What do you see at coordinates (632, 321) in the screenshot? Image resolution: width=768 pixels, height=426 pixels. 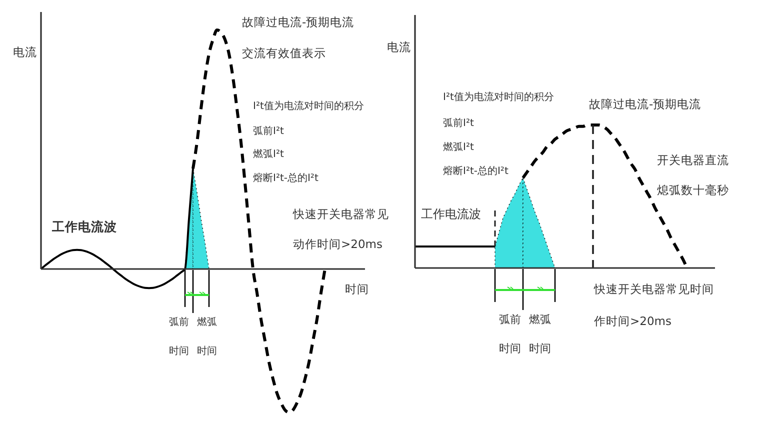 I see `text: 作时间>20ms` at bounding box center [632, 321].